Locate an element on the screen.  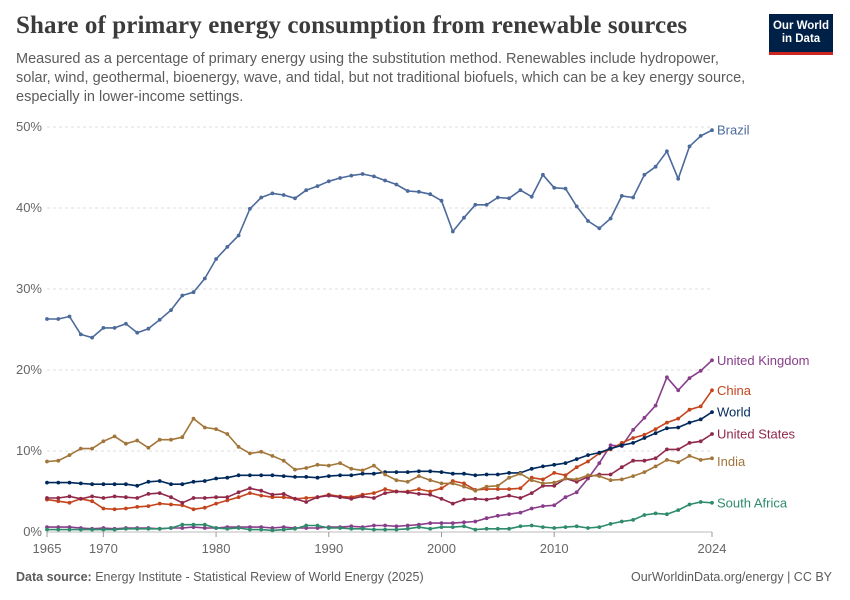
data-point-world-2003 is located at coordinates (475, 475).